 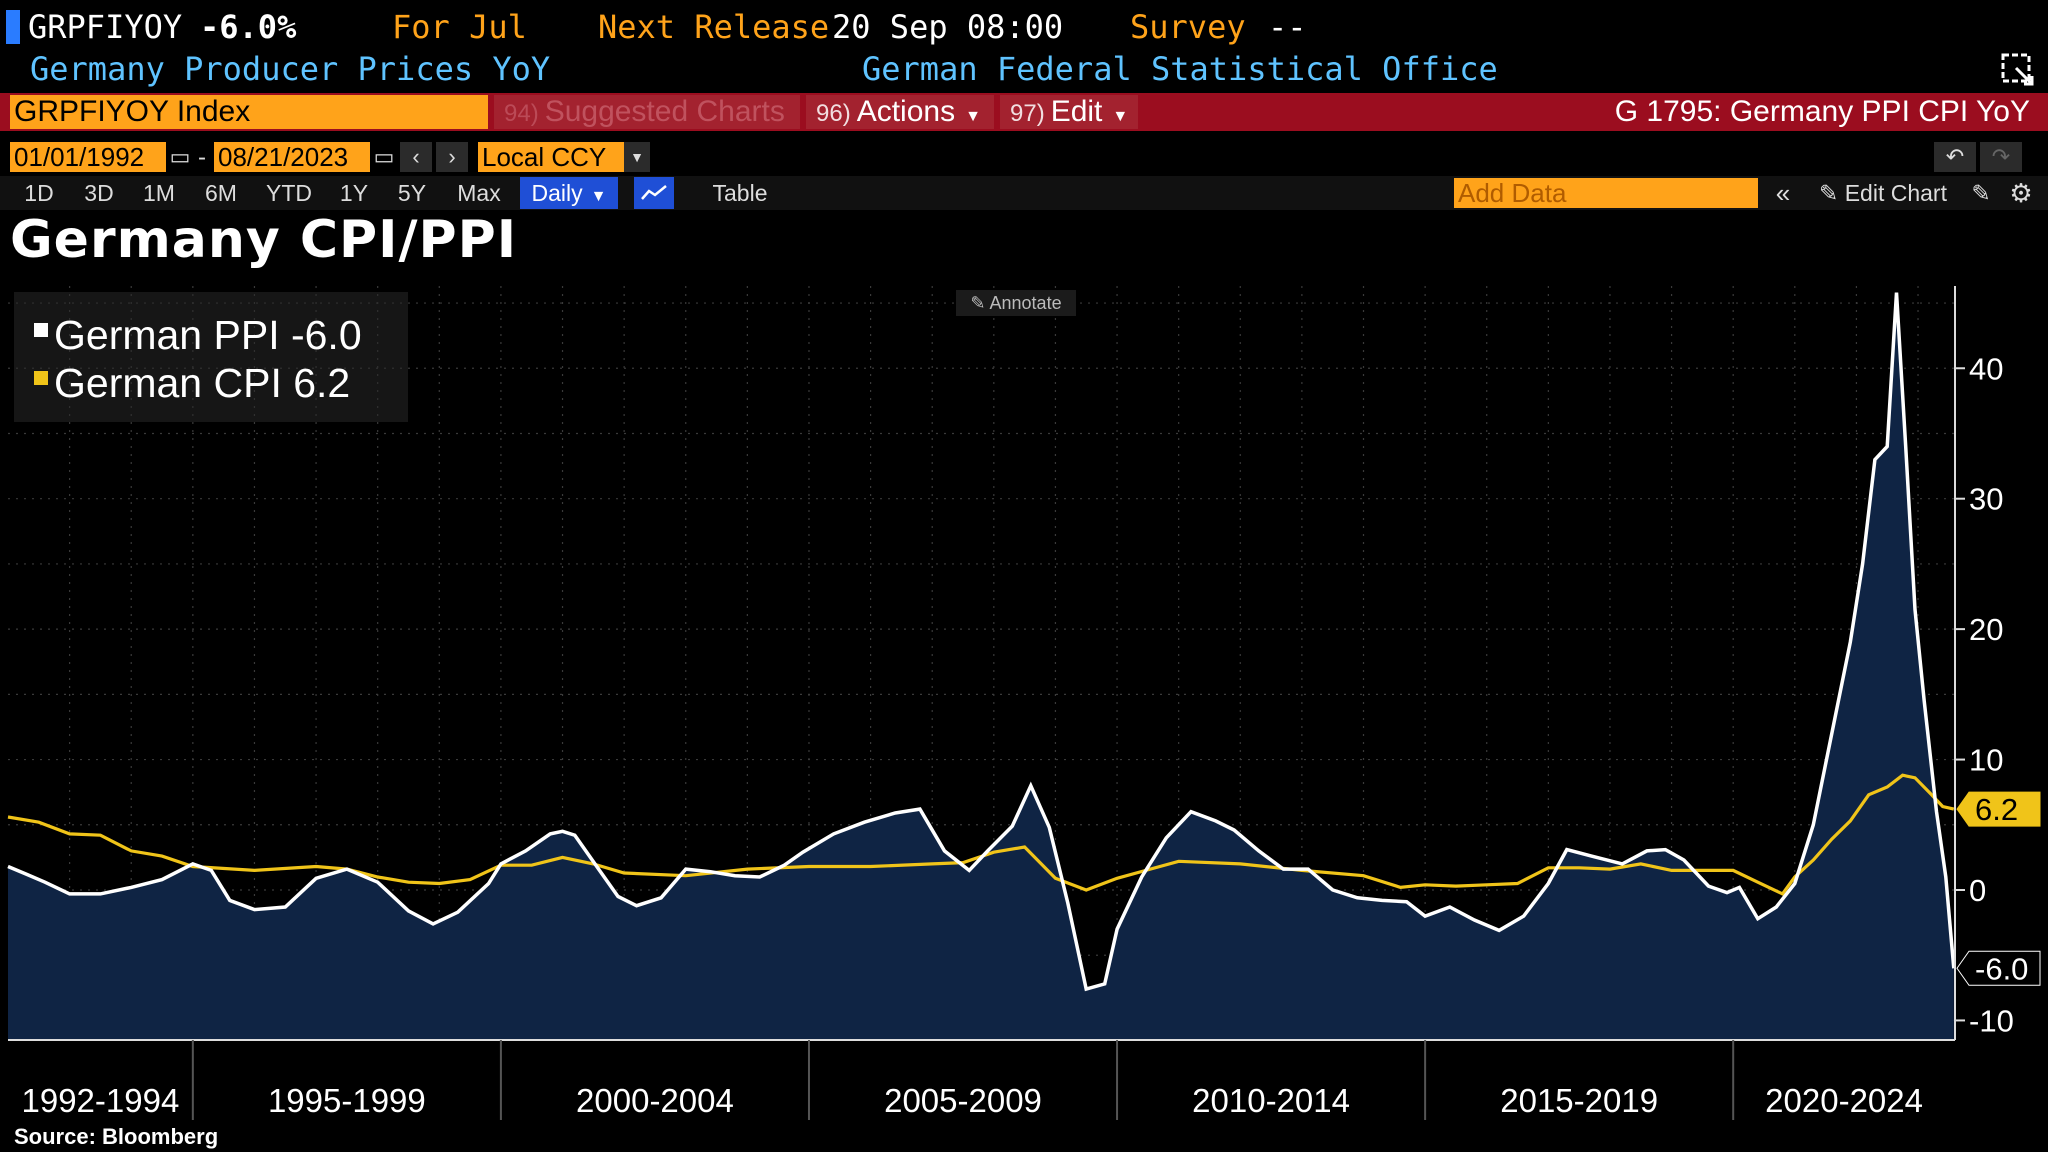 I want to click on ppi-last-value-tag: -6.0, so click(x=2001, y=968).